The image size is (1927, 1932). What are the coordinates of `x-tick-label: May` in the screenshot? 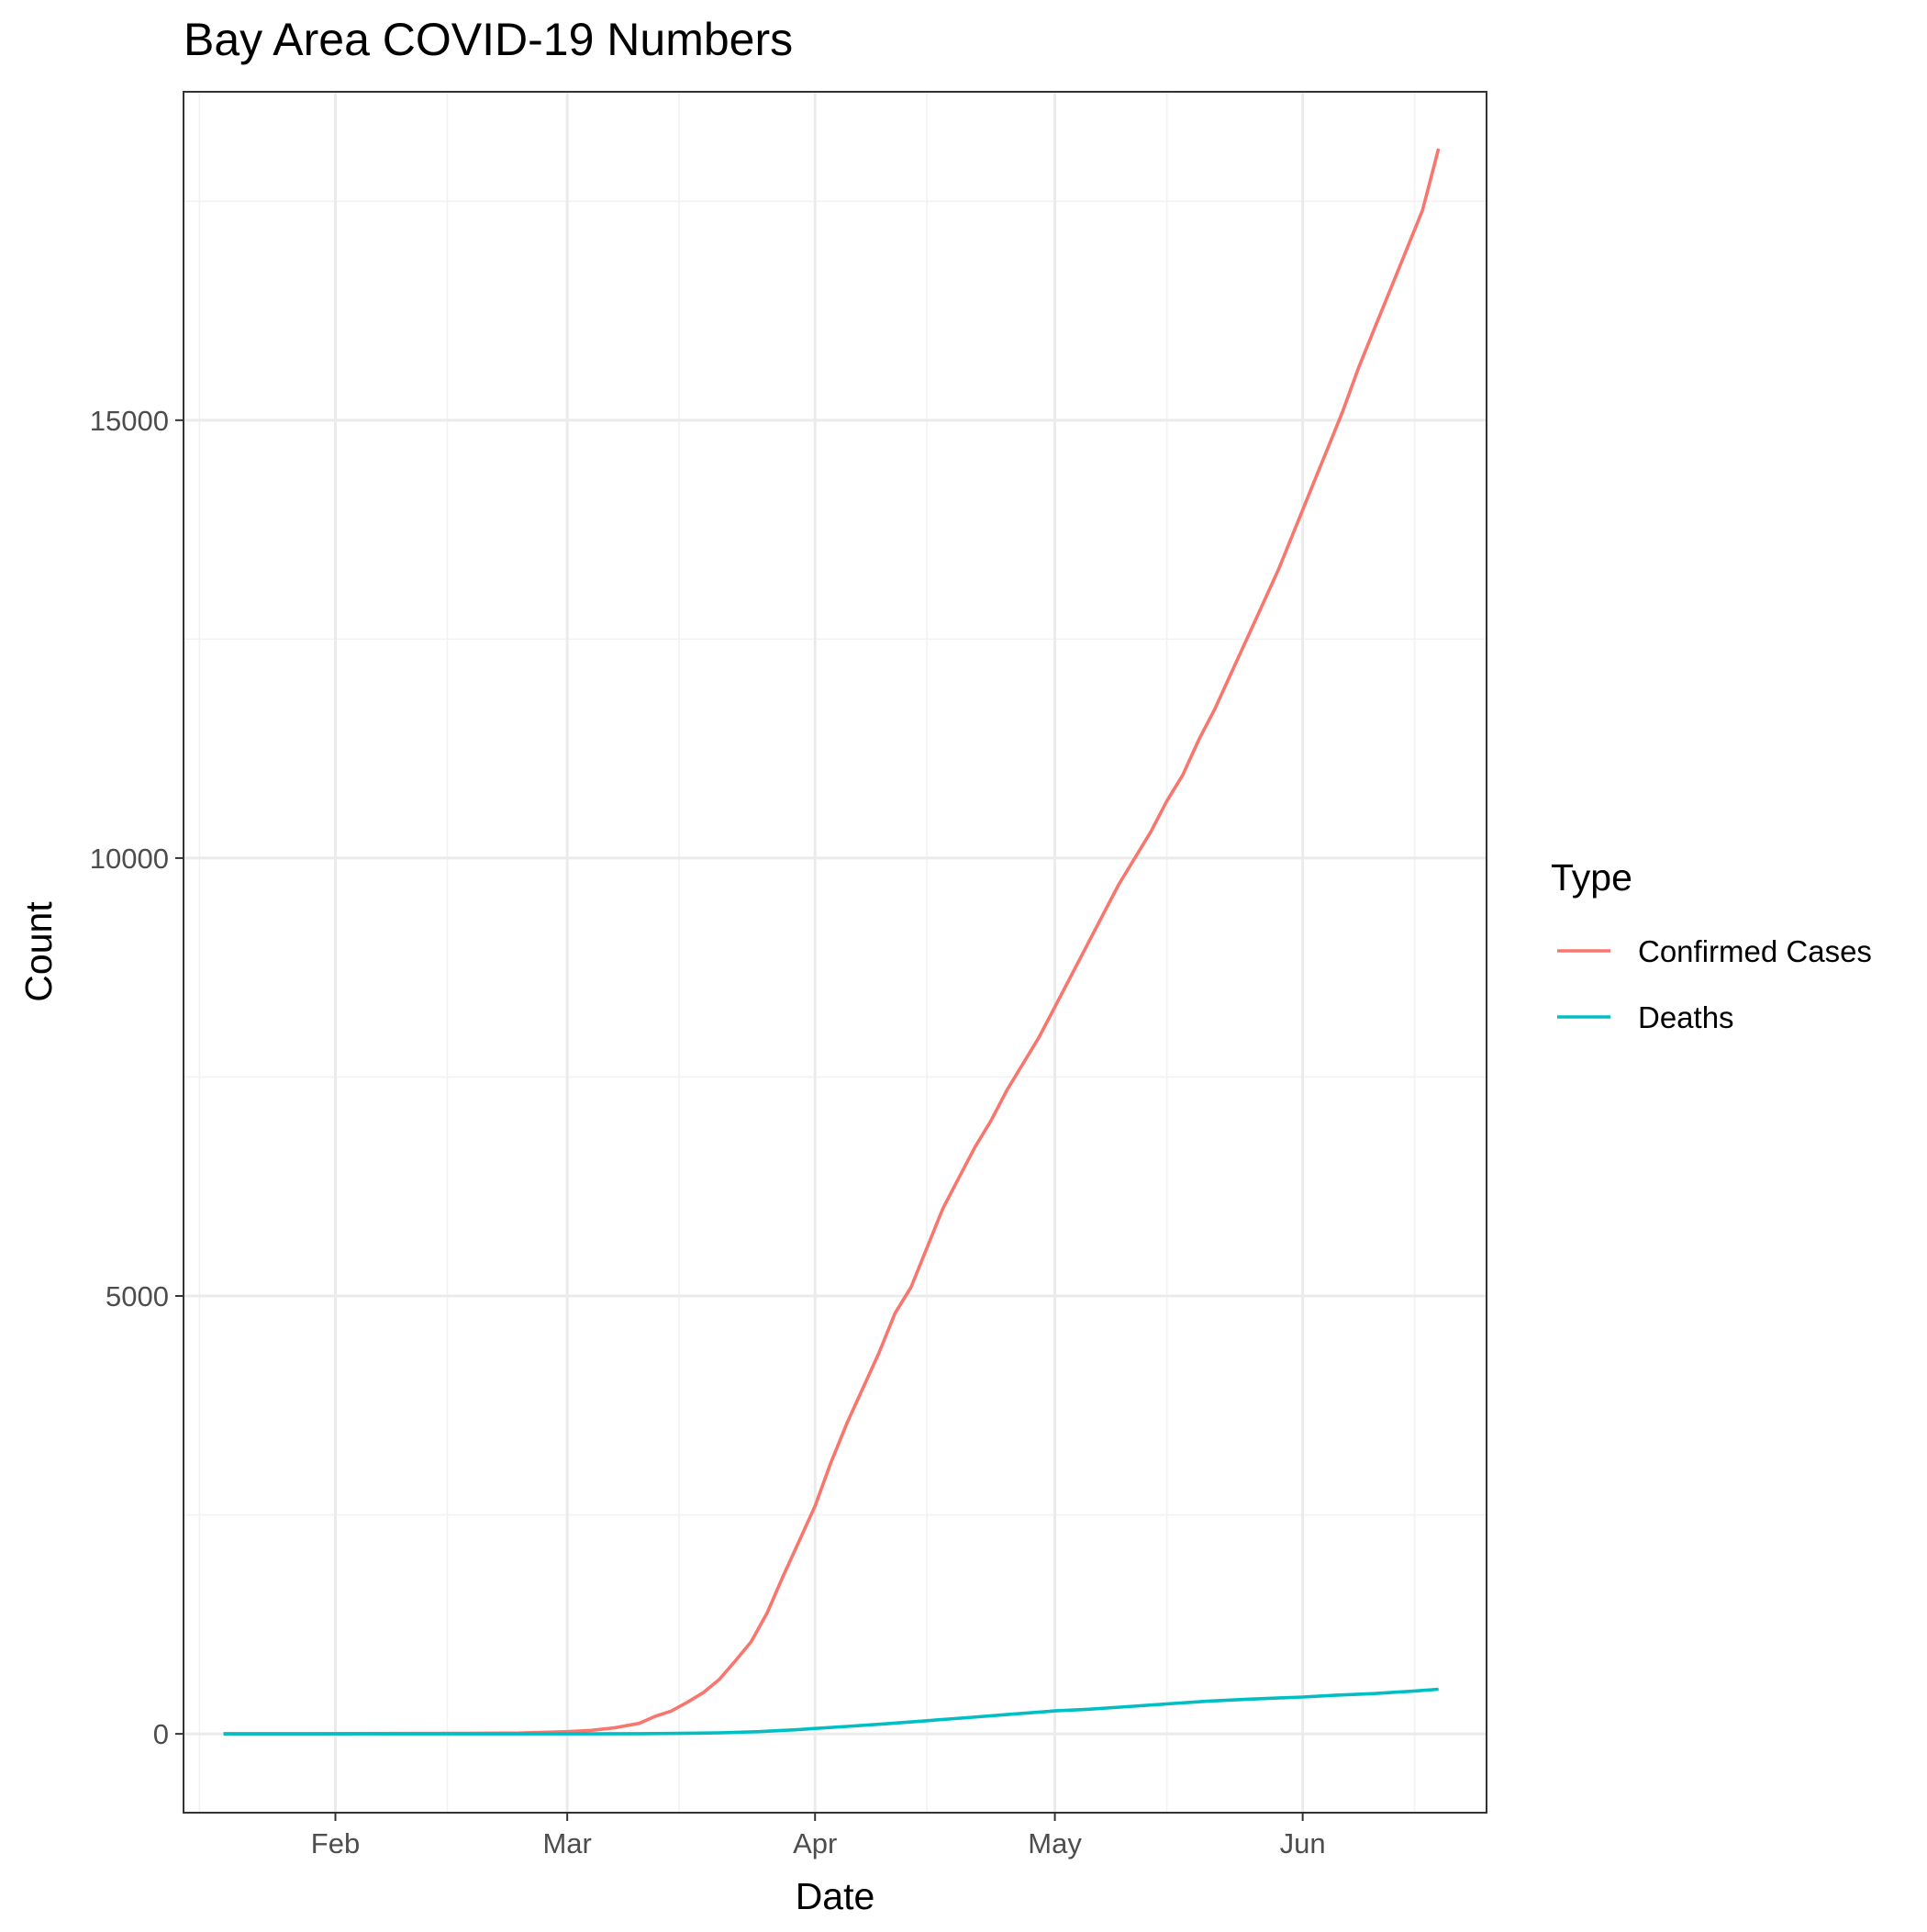 It's located at (1055, 1843).